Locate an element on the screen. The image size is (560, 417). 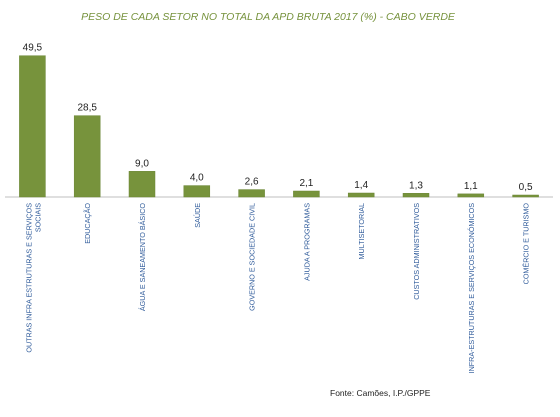
category-label-7: MULTISETORIAL is located at coordinates (361, 231).